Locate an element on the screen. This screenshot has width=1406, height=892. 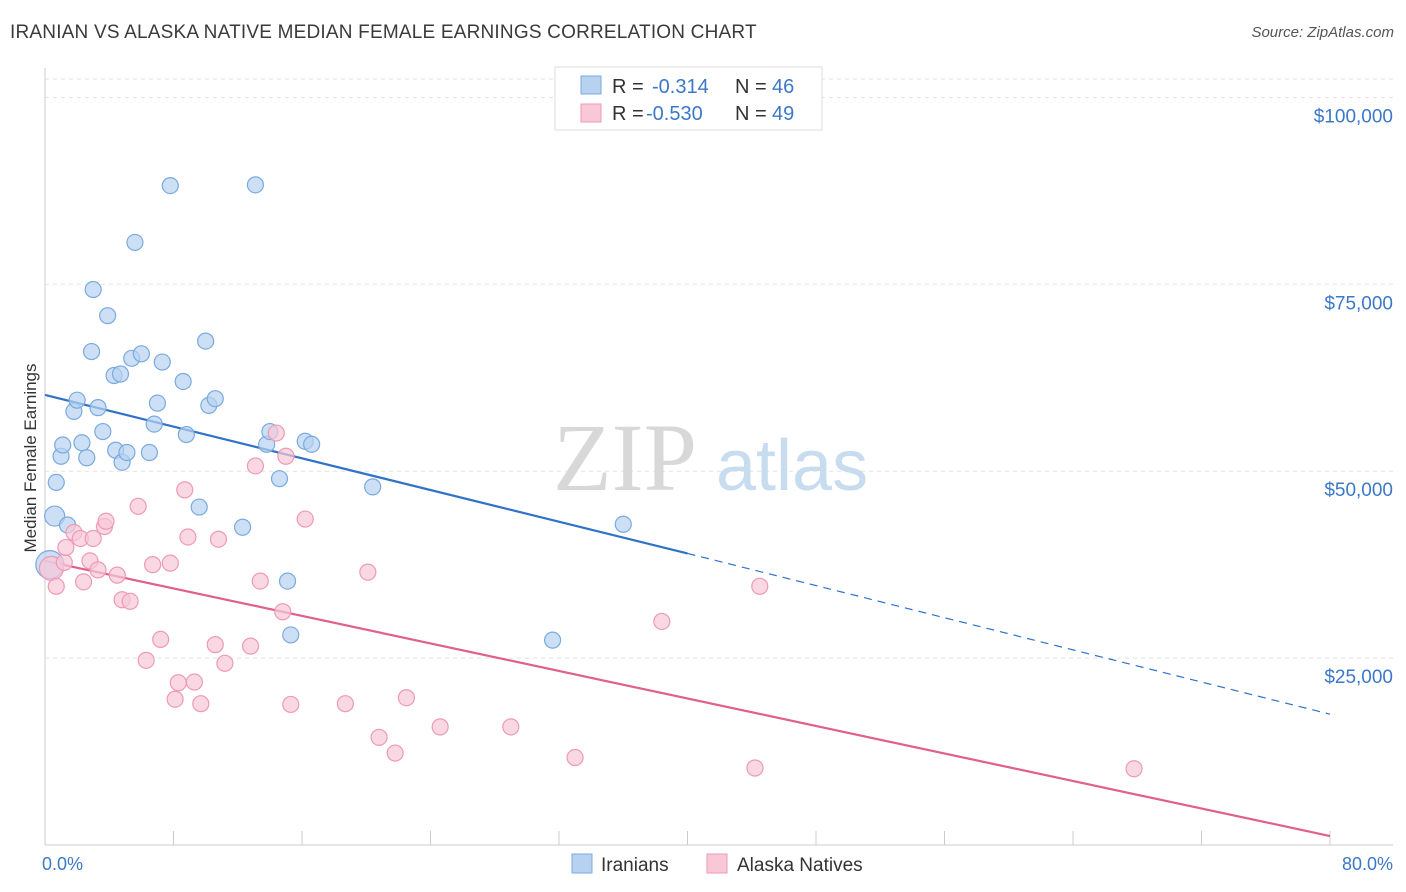
legend-n-label-iranians: N = is located at coordinates (751, 87).